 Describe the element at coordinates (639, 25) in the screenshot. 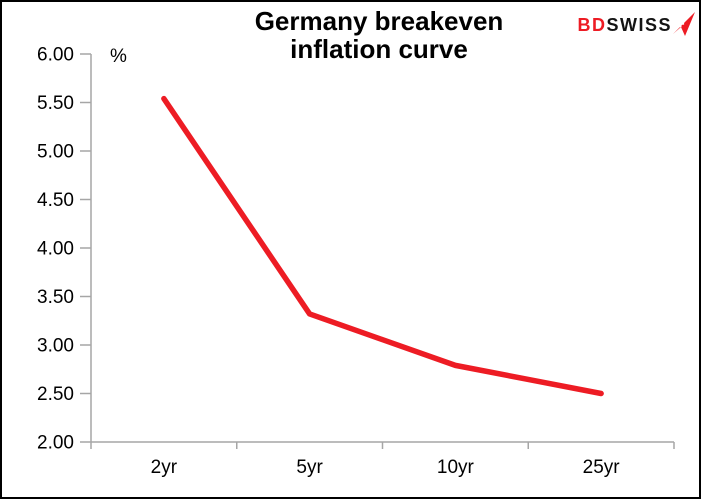

I see `logo-text-swiss: SWISS` at that location.